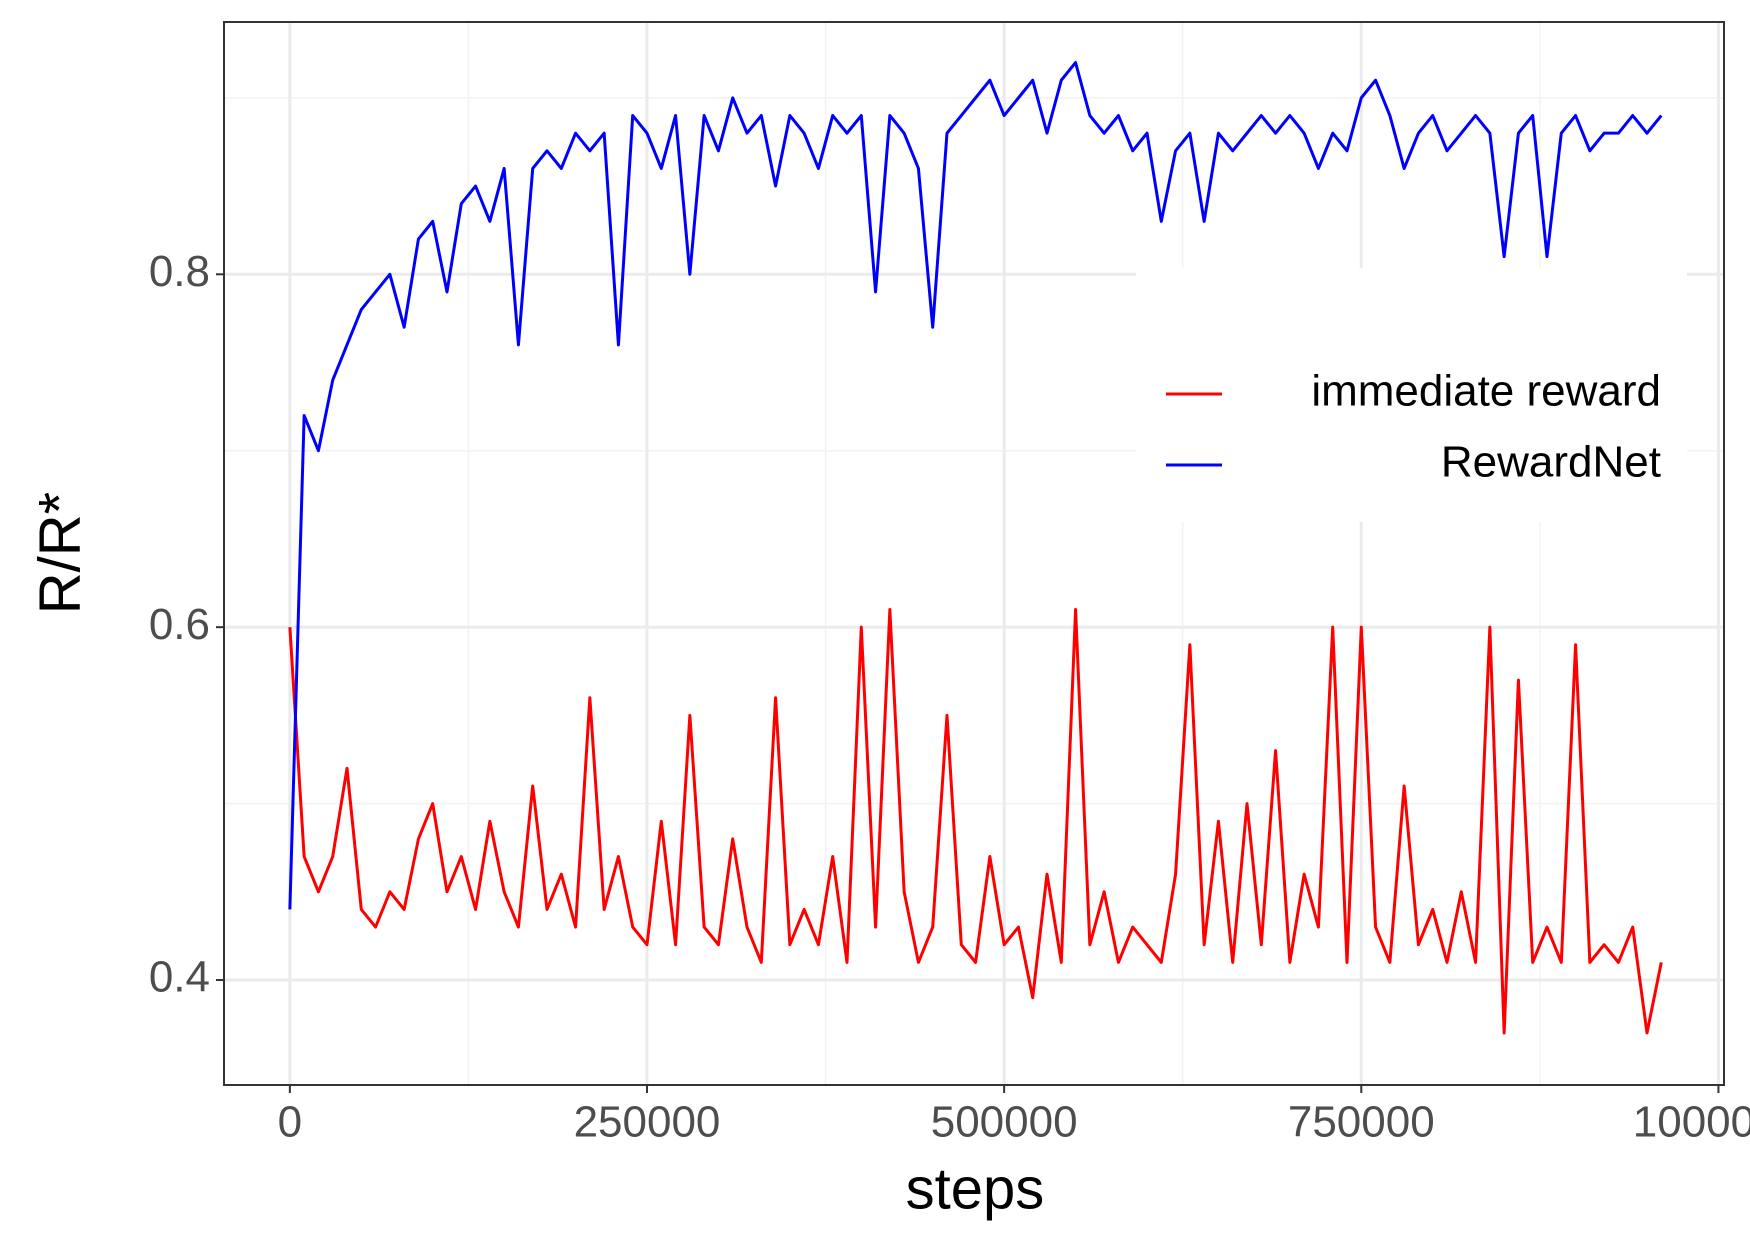  I want to click on y-axis-title: R/R*, so click(59, 553).